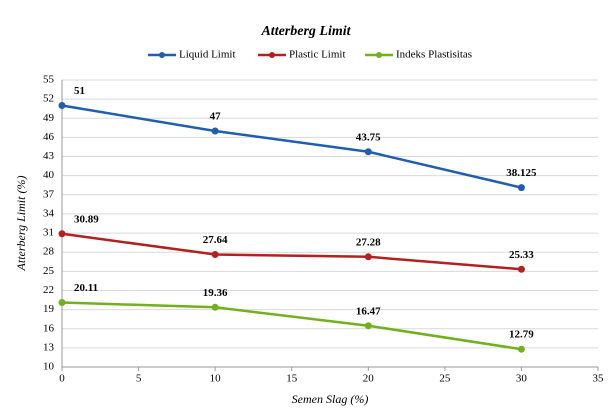  What do you see at coordinates (599, 379) in the screenshot?
I see `x-tick-label: 35` at bounding box center [599, 379].